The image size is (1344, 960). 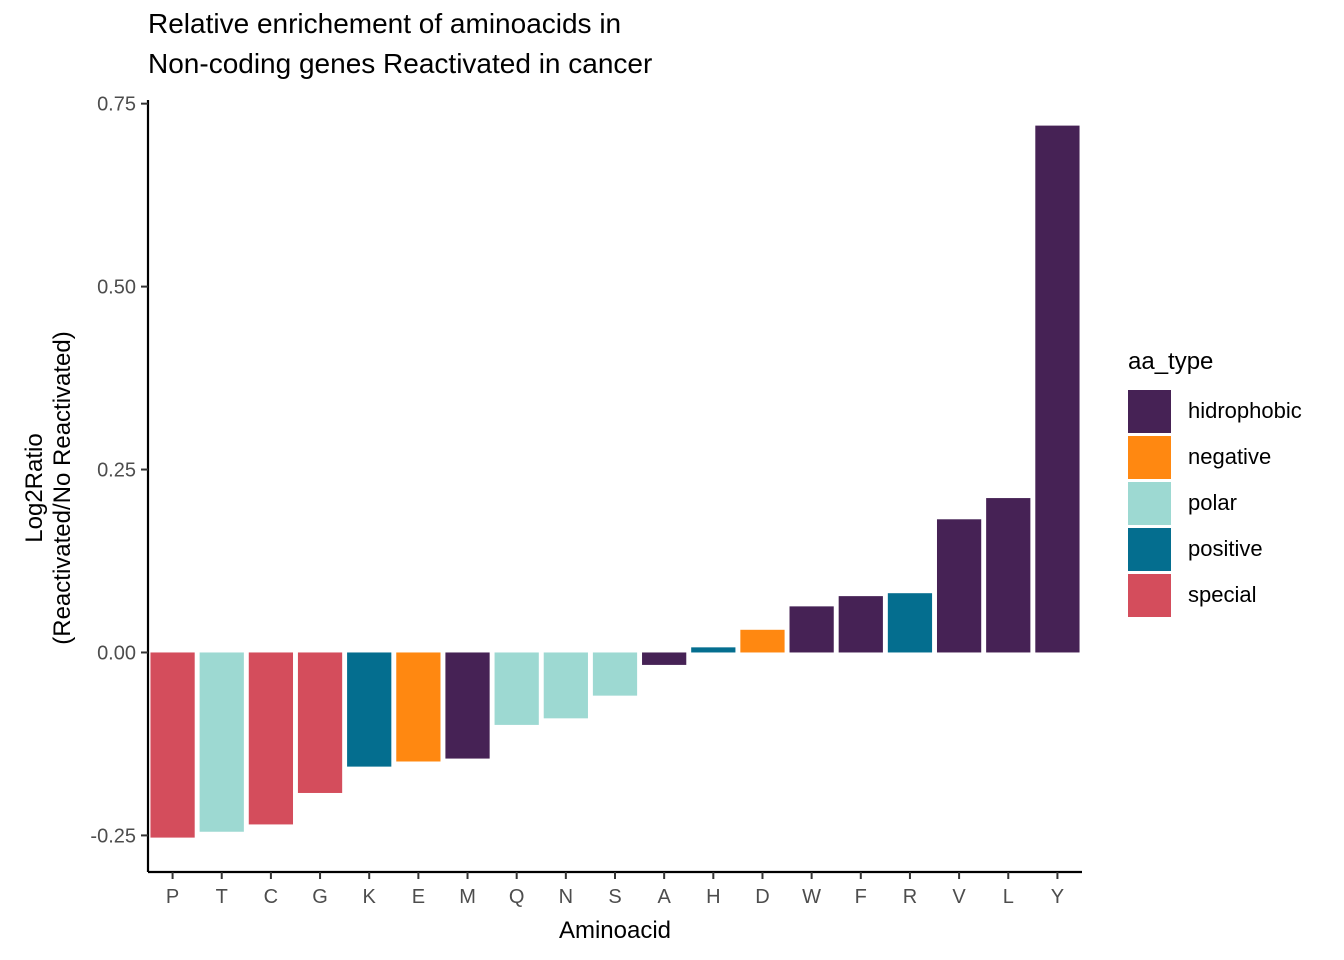 I want to click on bar-N, so click(x=565, y=685).